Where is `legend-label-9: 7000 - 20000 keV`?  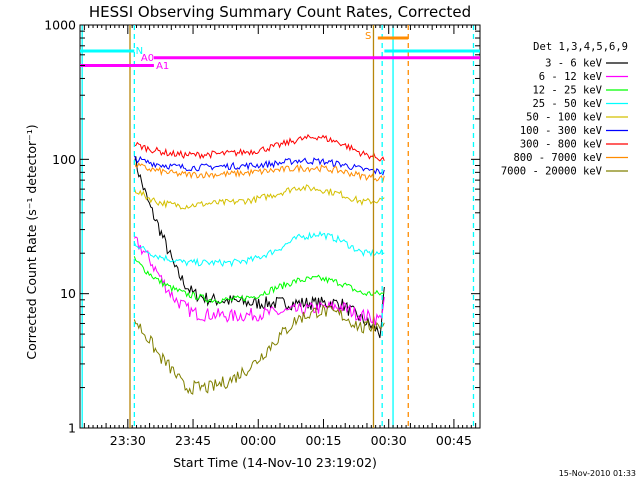 legend-label-9: 7000 - 20000 keV is located at coordinates (552, 172).